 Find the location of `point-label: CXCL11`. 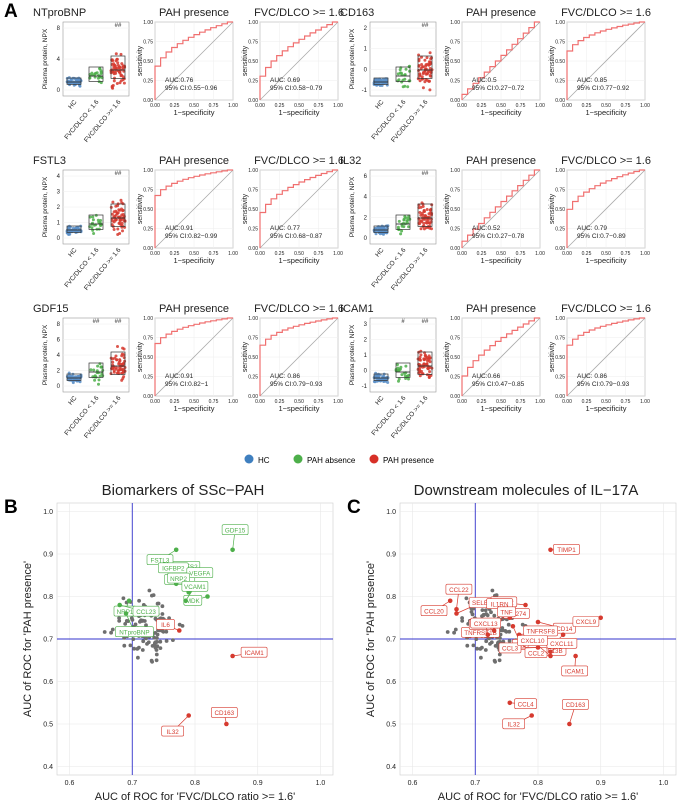

point-label: CXCL11 is located at coordinates (562, 644).